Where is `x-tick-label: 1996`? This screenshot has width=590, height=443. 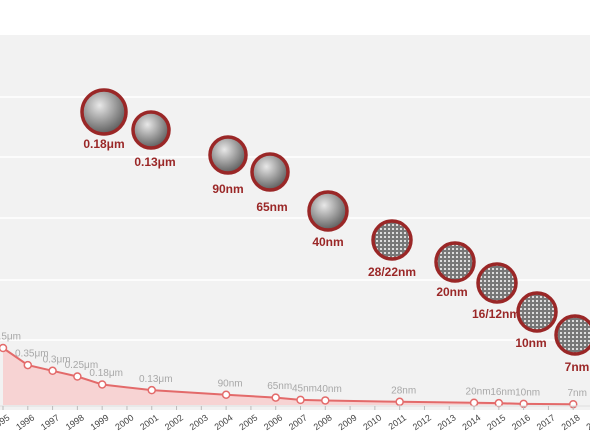 x-tick-label: 1996 is located at coordinates (25, 422).